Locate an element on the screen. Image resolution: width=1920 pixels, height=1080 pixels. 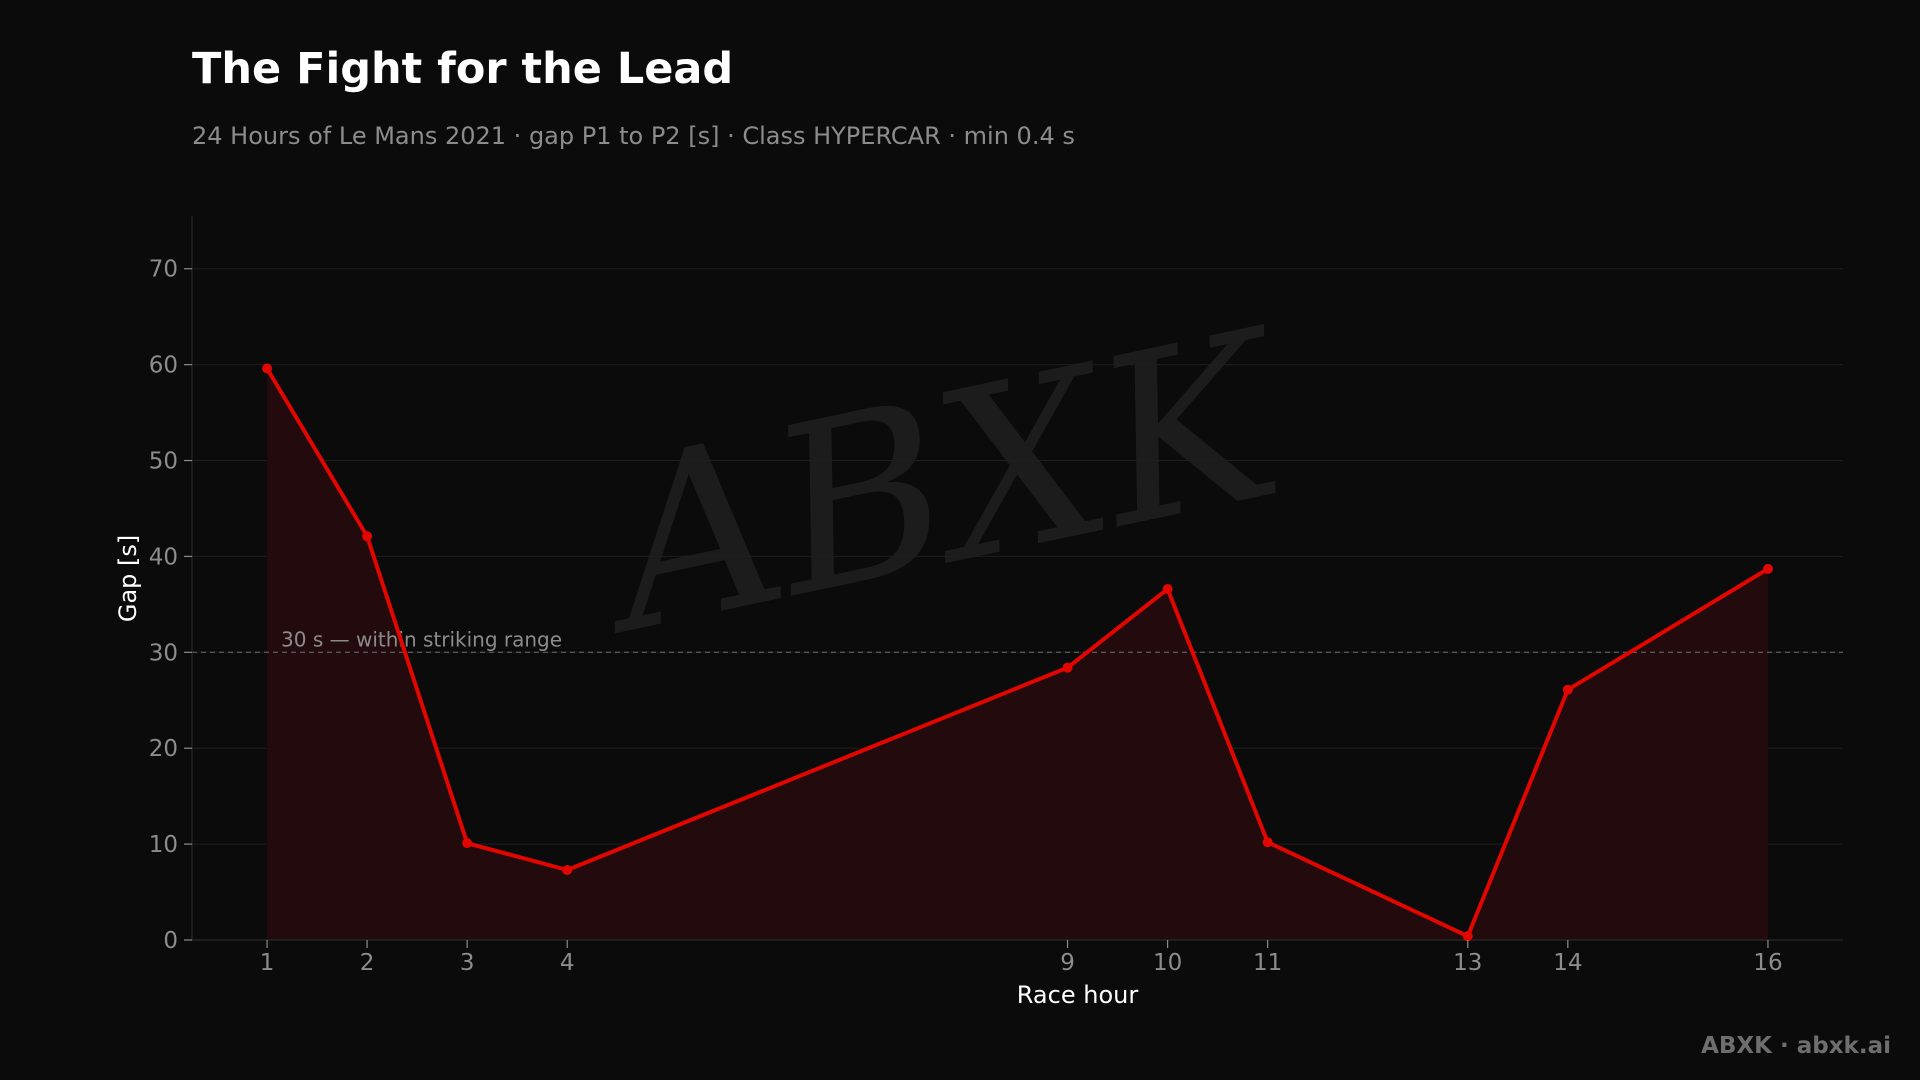
x-tick-label: 2 is located at coordinates (367, 963).